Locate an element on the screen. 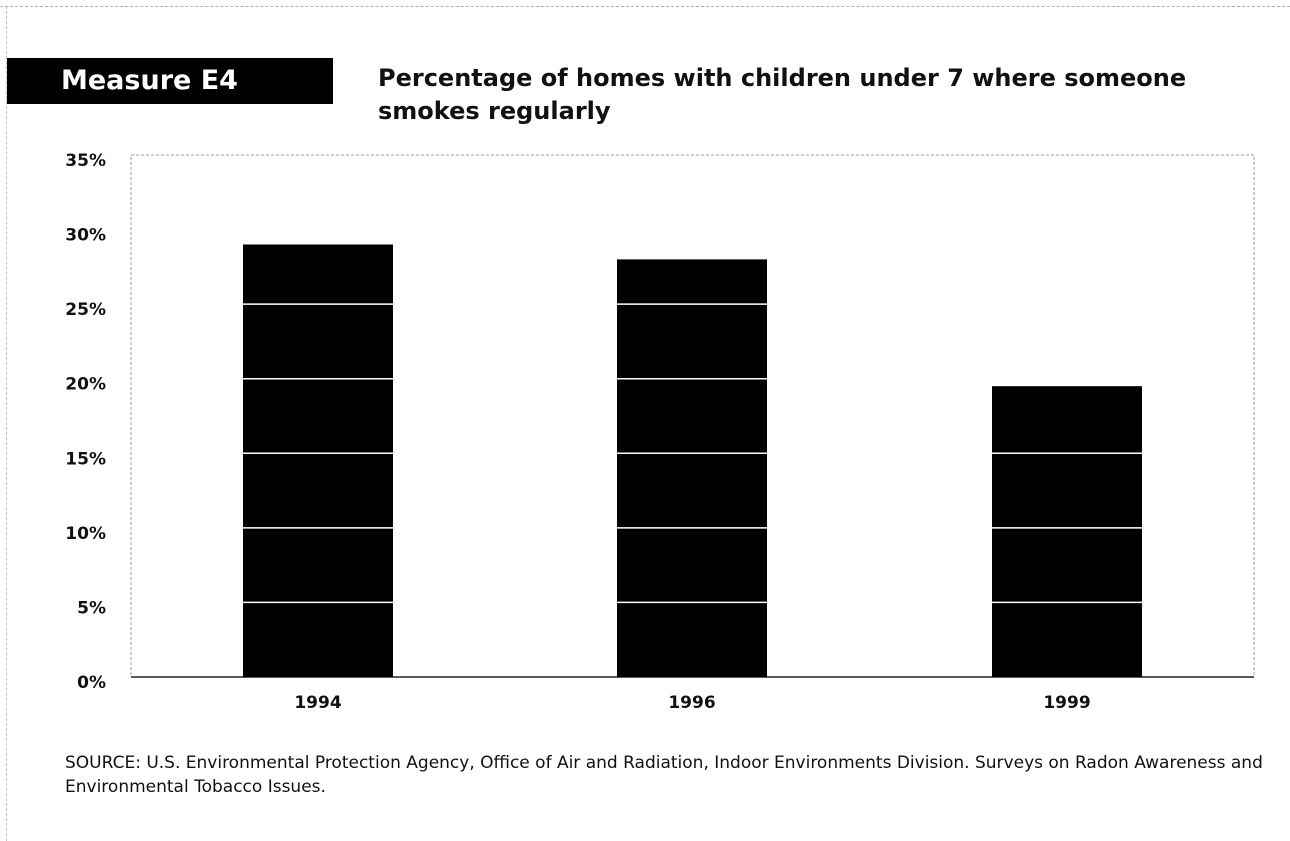 Image resolution: width=1290 pixels, height=841 pixels. bar-1996 is located at coordinates (692, 468).